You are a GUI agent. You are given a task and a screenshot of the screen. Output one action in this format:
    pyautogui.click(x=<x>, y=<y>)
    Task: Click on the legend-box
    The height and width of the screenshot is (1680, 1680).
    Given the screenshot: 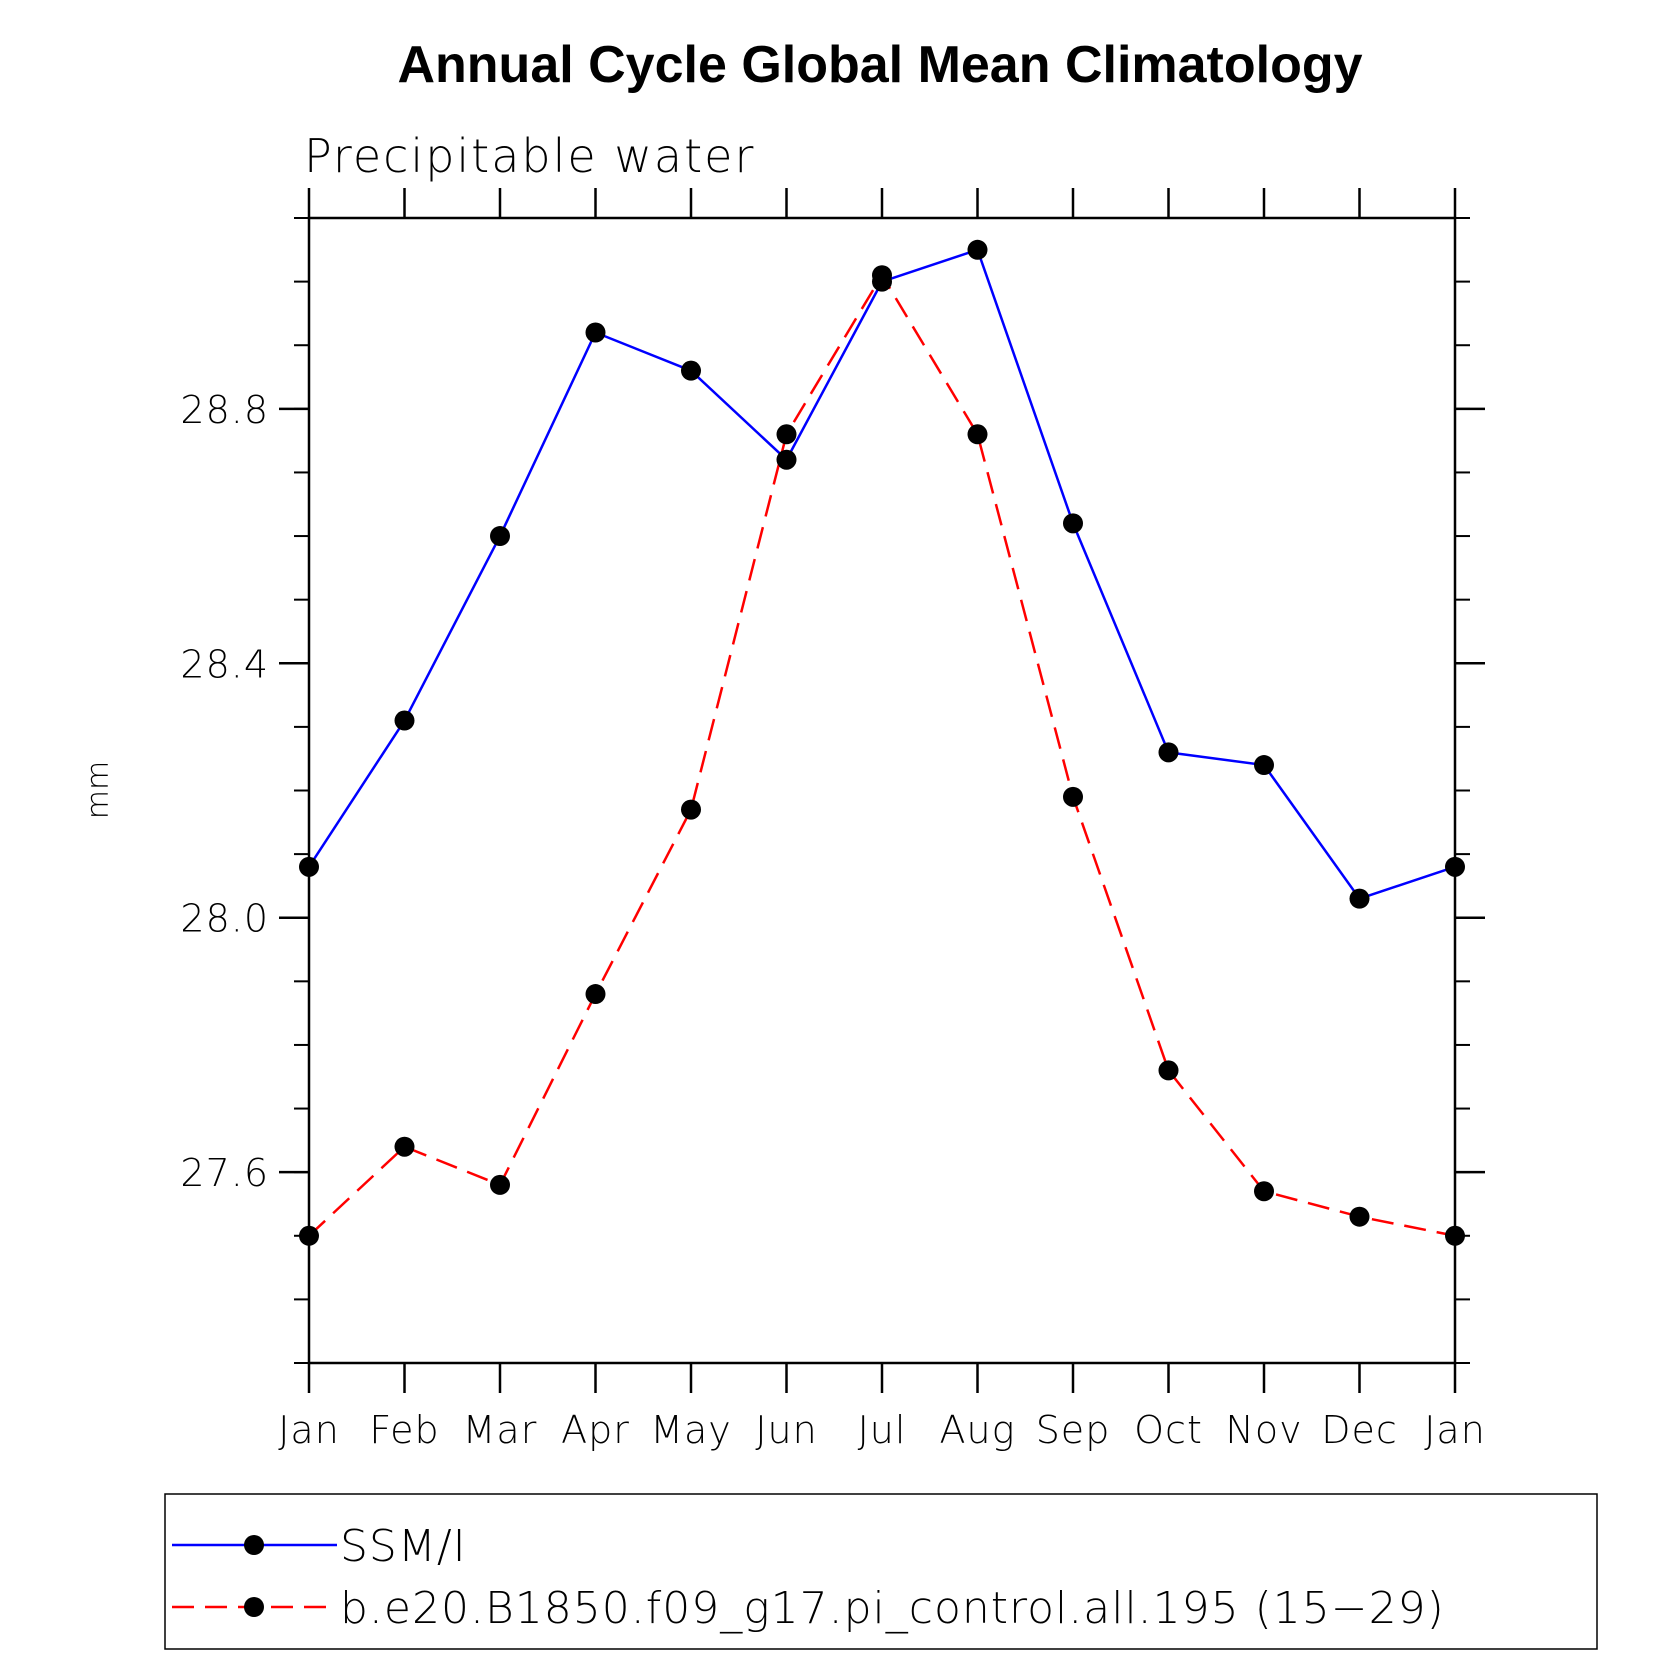 What is the action you would take?
    pyautogui.click(x=881, y=1571)
    